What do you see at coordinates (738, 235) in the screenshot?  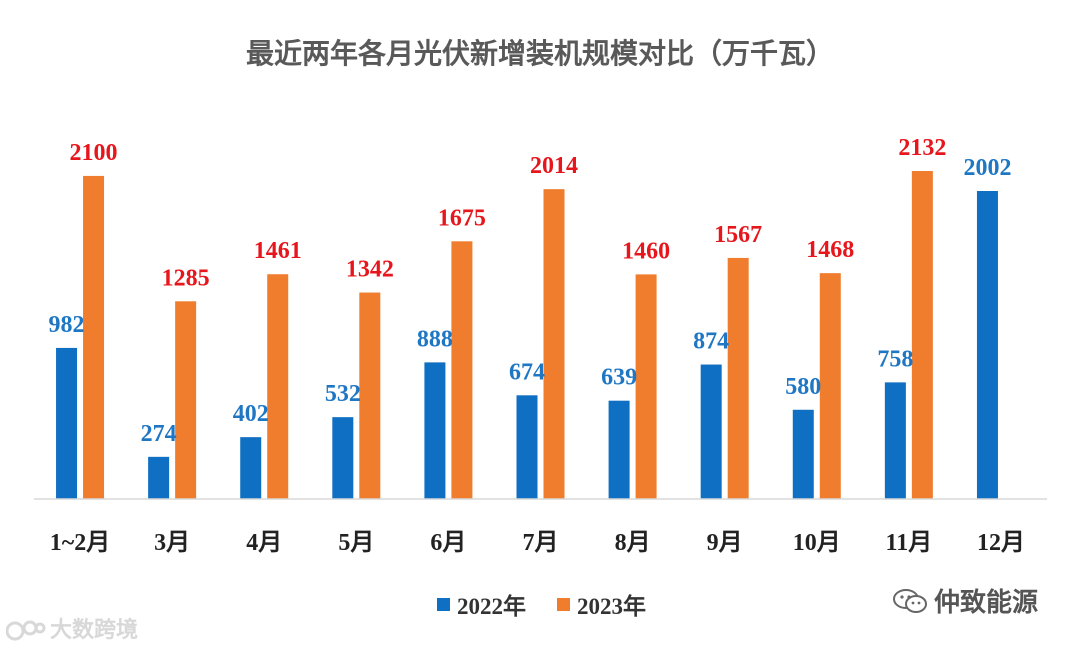 I see `data-label-2023年-9月: 1567` at bounding box center [738, 235].